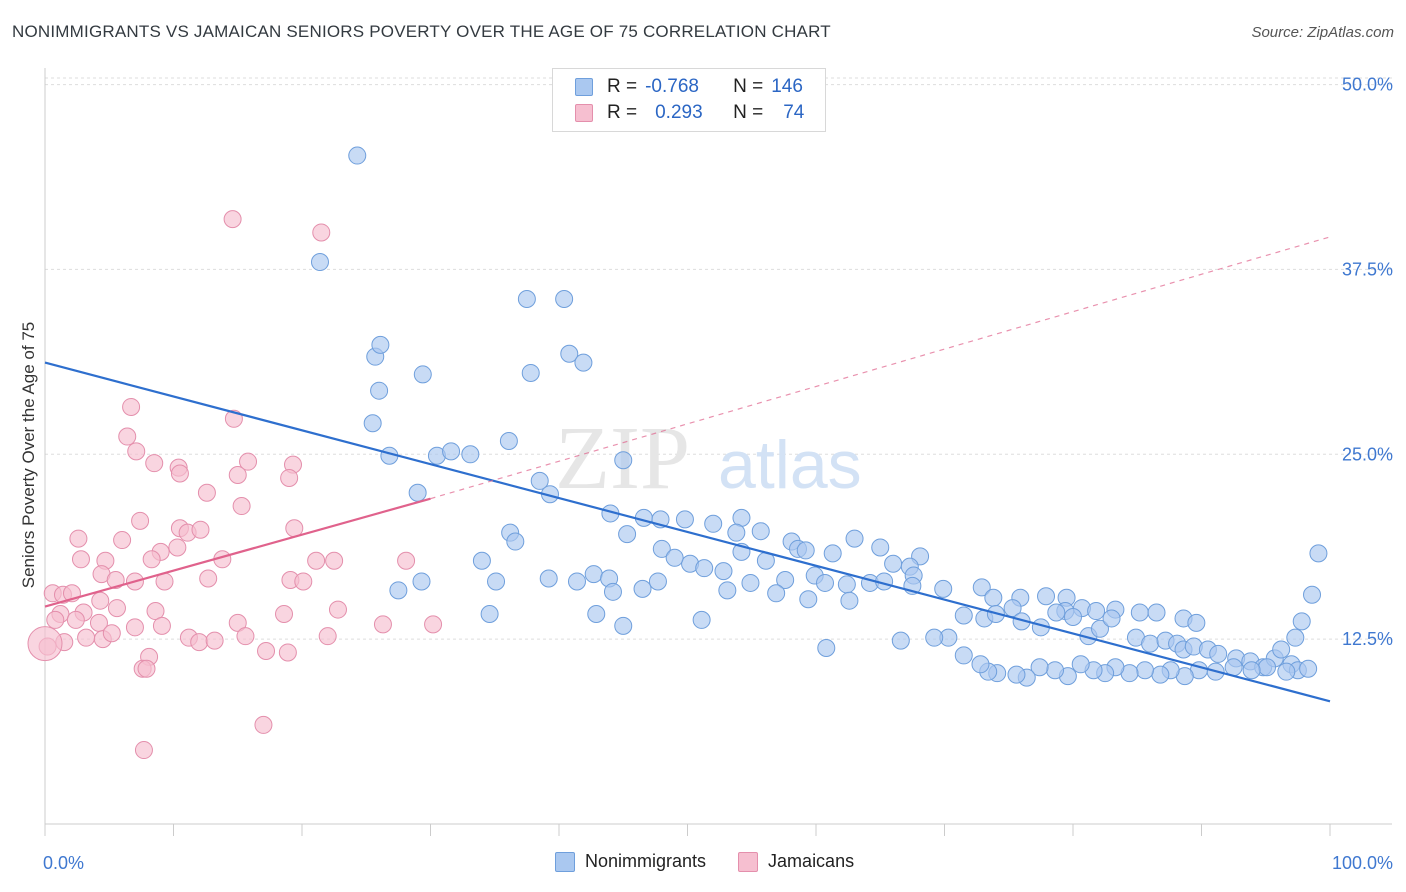  Describe the element at coordinates (794, 112) in the screenshot. I see `legend-n-value: 74` at that location.